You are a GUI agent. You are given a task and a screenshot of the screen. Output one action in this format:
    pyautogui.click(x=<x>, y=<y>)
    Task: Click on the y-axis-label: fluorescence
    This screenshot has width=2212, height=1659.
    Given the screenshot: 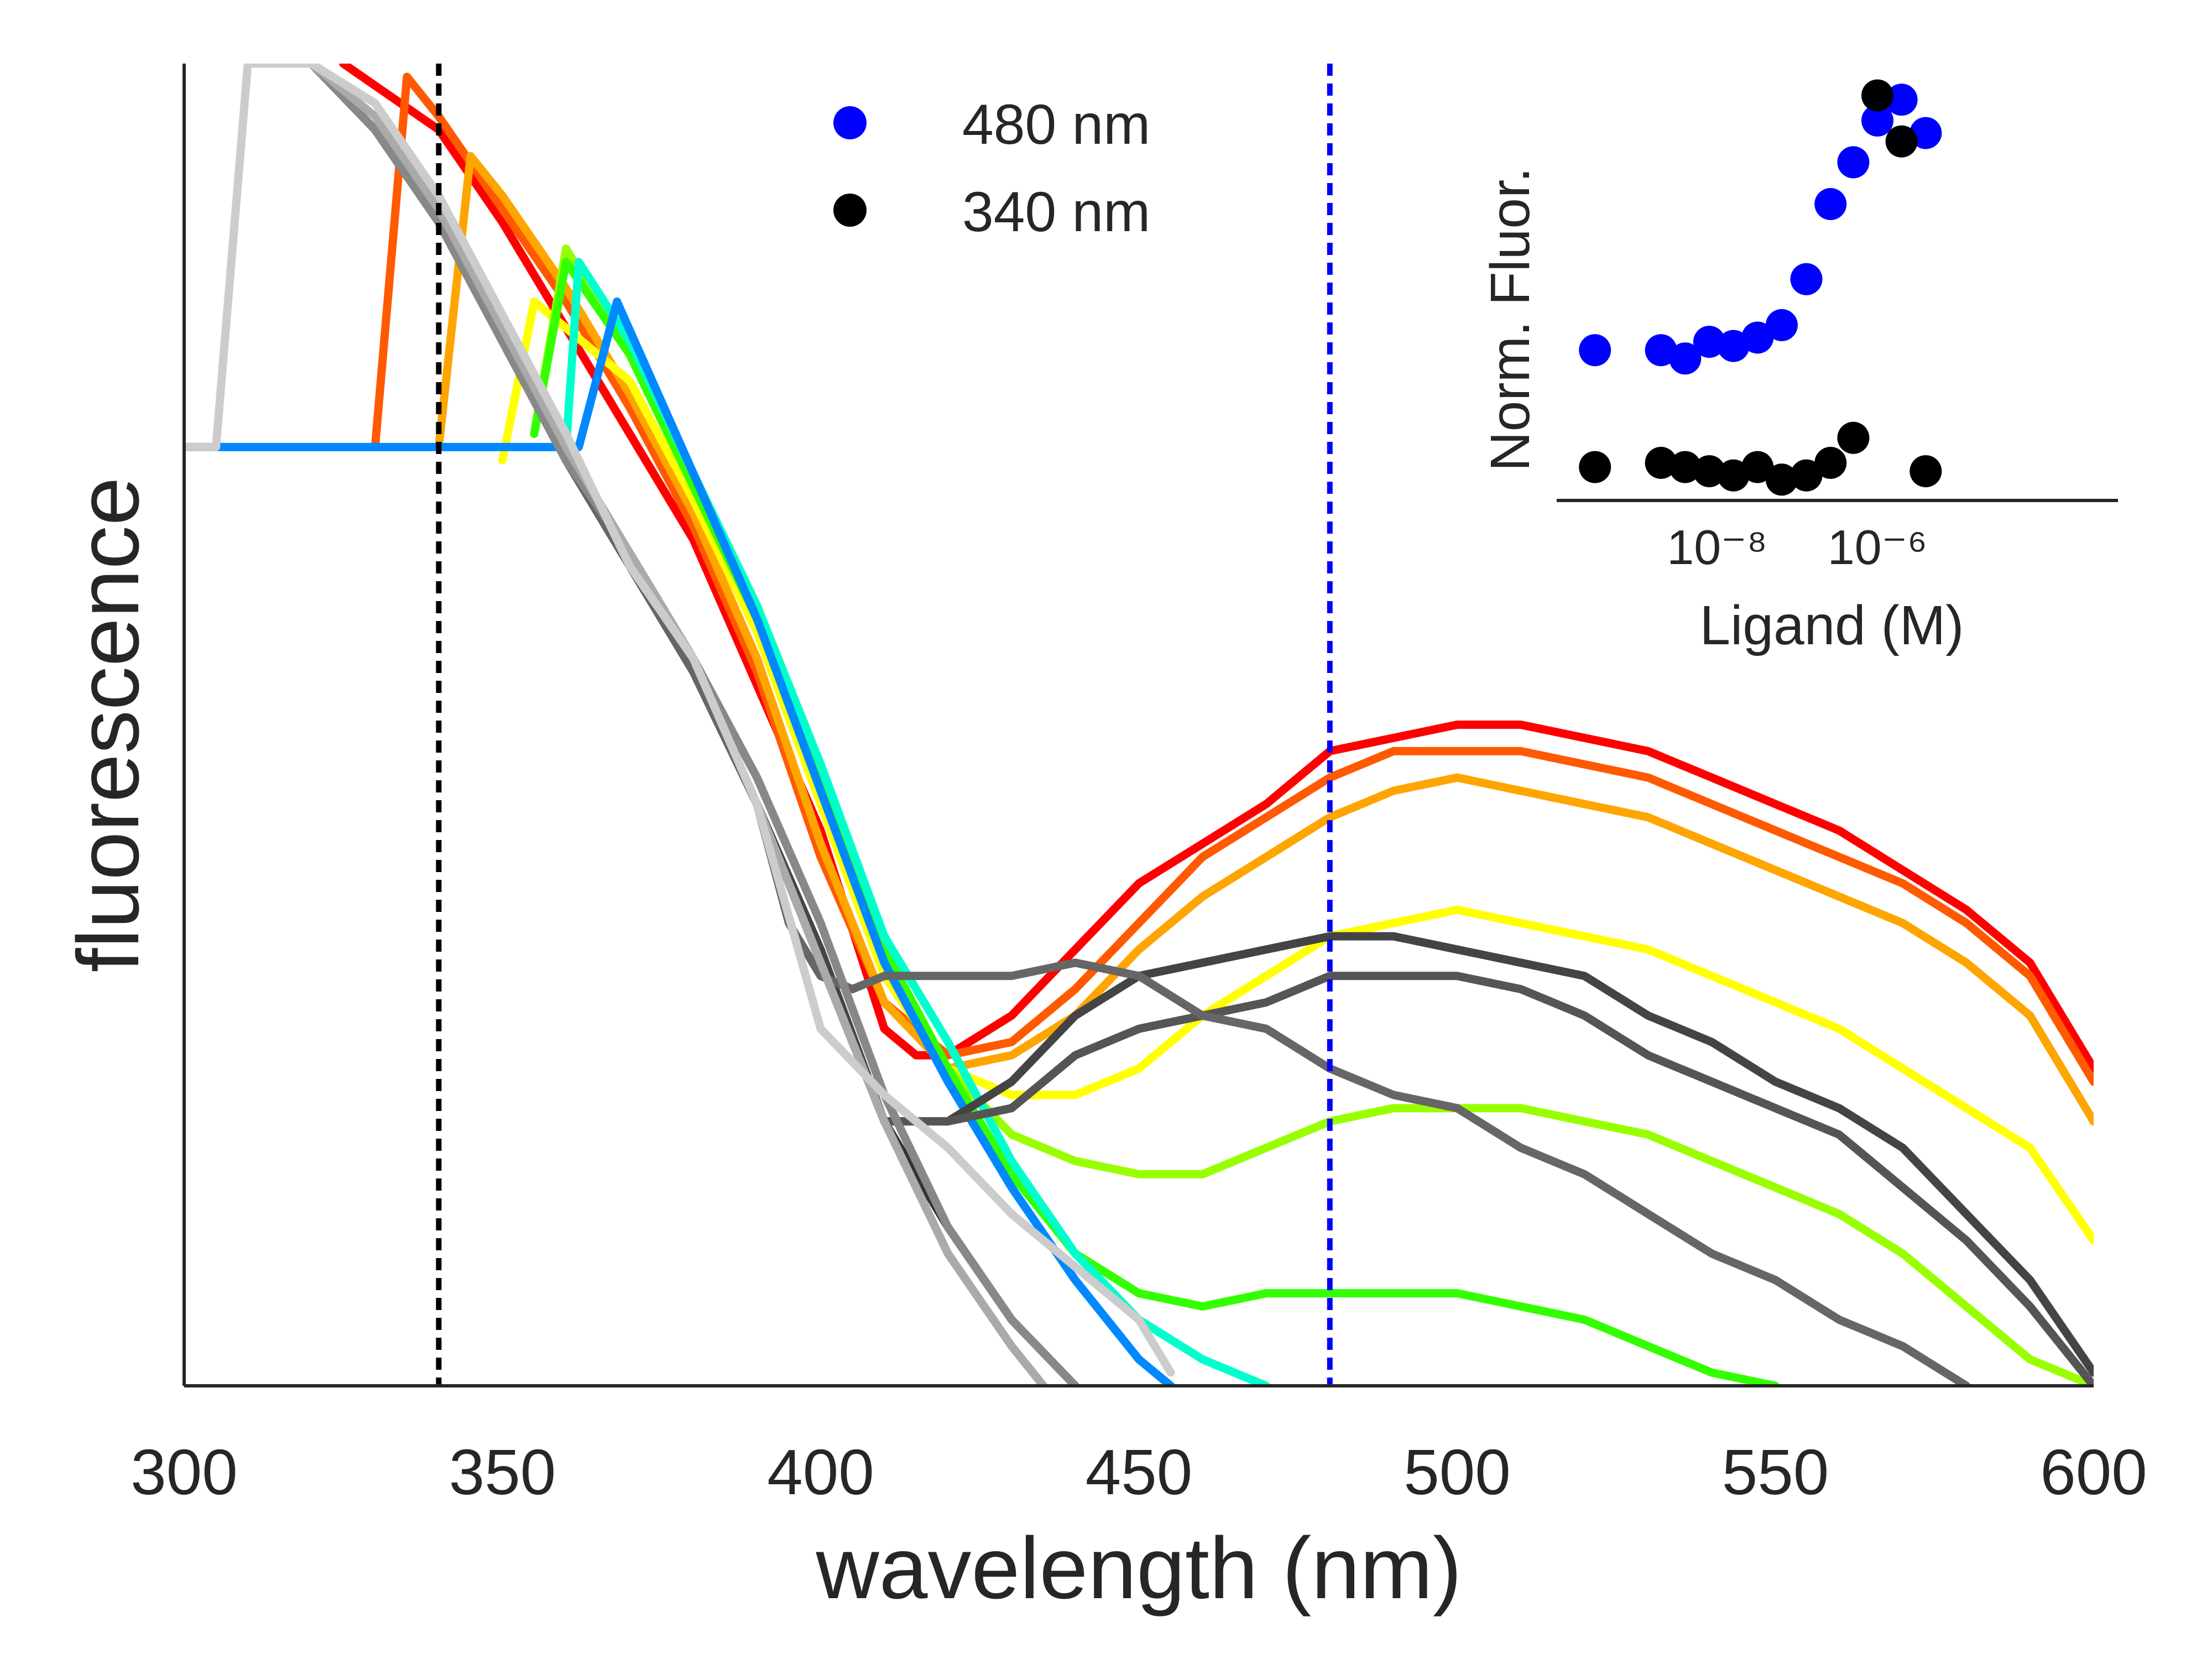 What is the action you would take?
    pyautogui.click(x=109, y=725)
    